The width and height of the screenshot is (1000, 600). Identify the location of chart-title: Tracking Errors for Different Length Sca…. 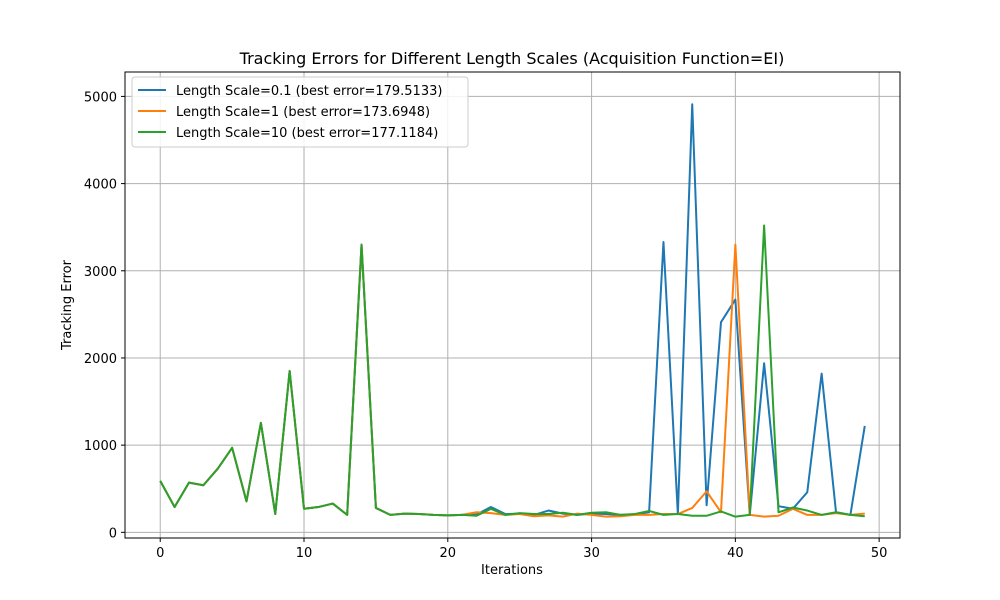
(512, 58).